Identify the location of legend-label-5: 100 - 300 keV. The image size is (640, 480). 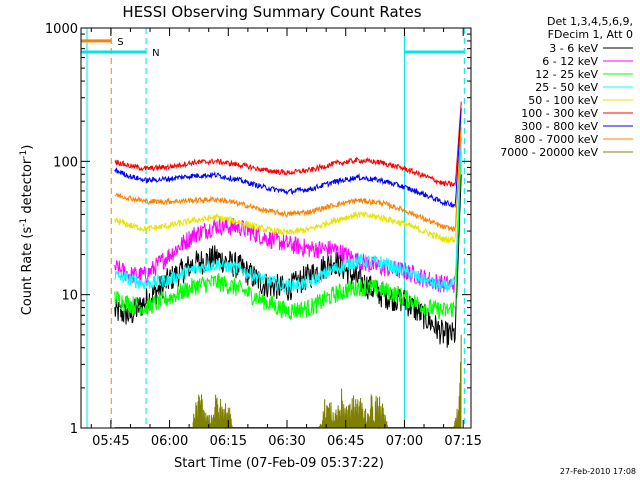
(559, 113).